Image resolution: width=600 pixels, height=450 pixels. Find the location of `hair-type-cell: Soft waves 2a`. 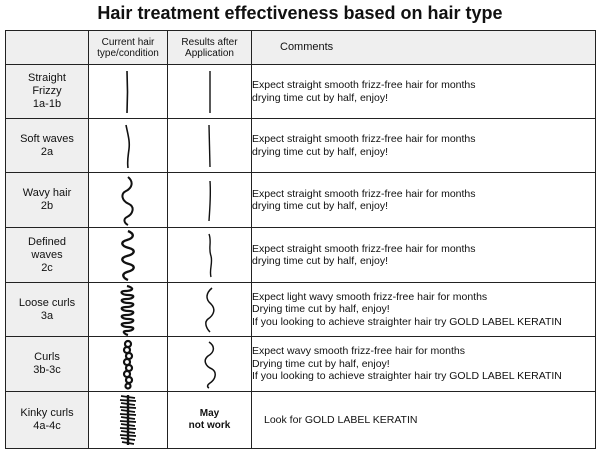

hair-type-cell: Soft waves 2a is located at coordinates (47, 145).